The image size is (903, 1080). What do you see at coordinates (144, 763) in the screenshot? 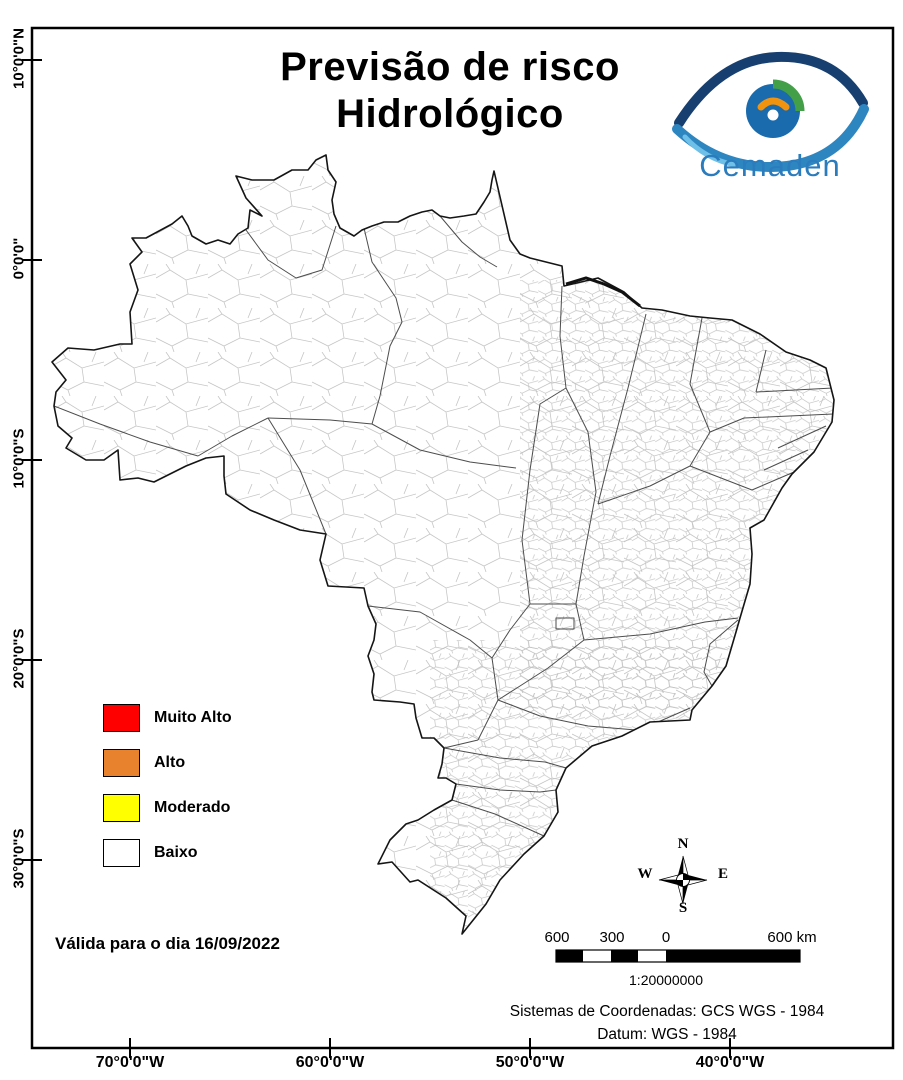
I see `legend-item: Alto` at bounding box center [144, 763].